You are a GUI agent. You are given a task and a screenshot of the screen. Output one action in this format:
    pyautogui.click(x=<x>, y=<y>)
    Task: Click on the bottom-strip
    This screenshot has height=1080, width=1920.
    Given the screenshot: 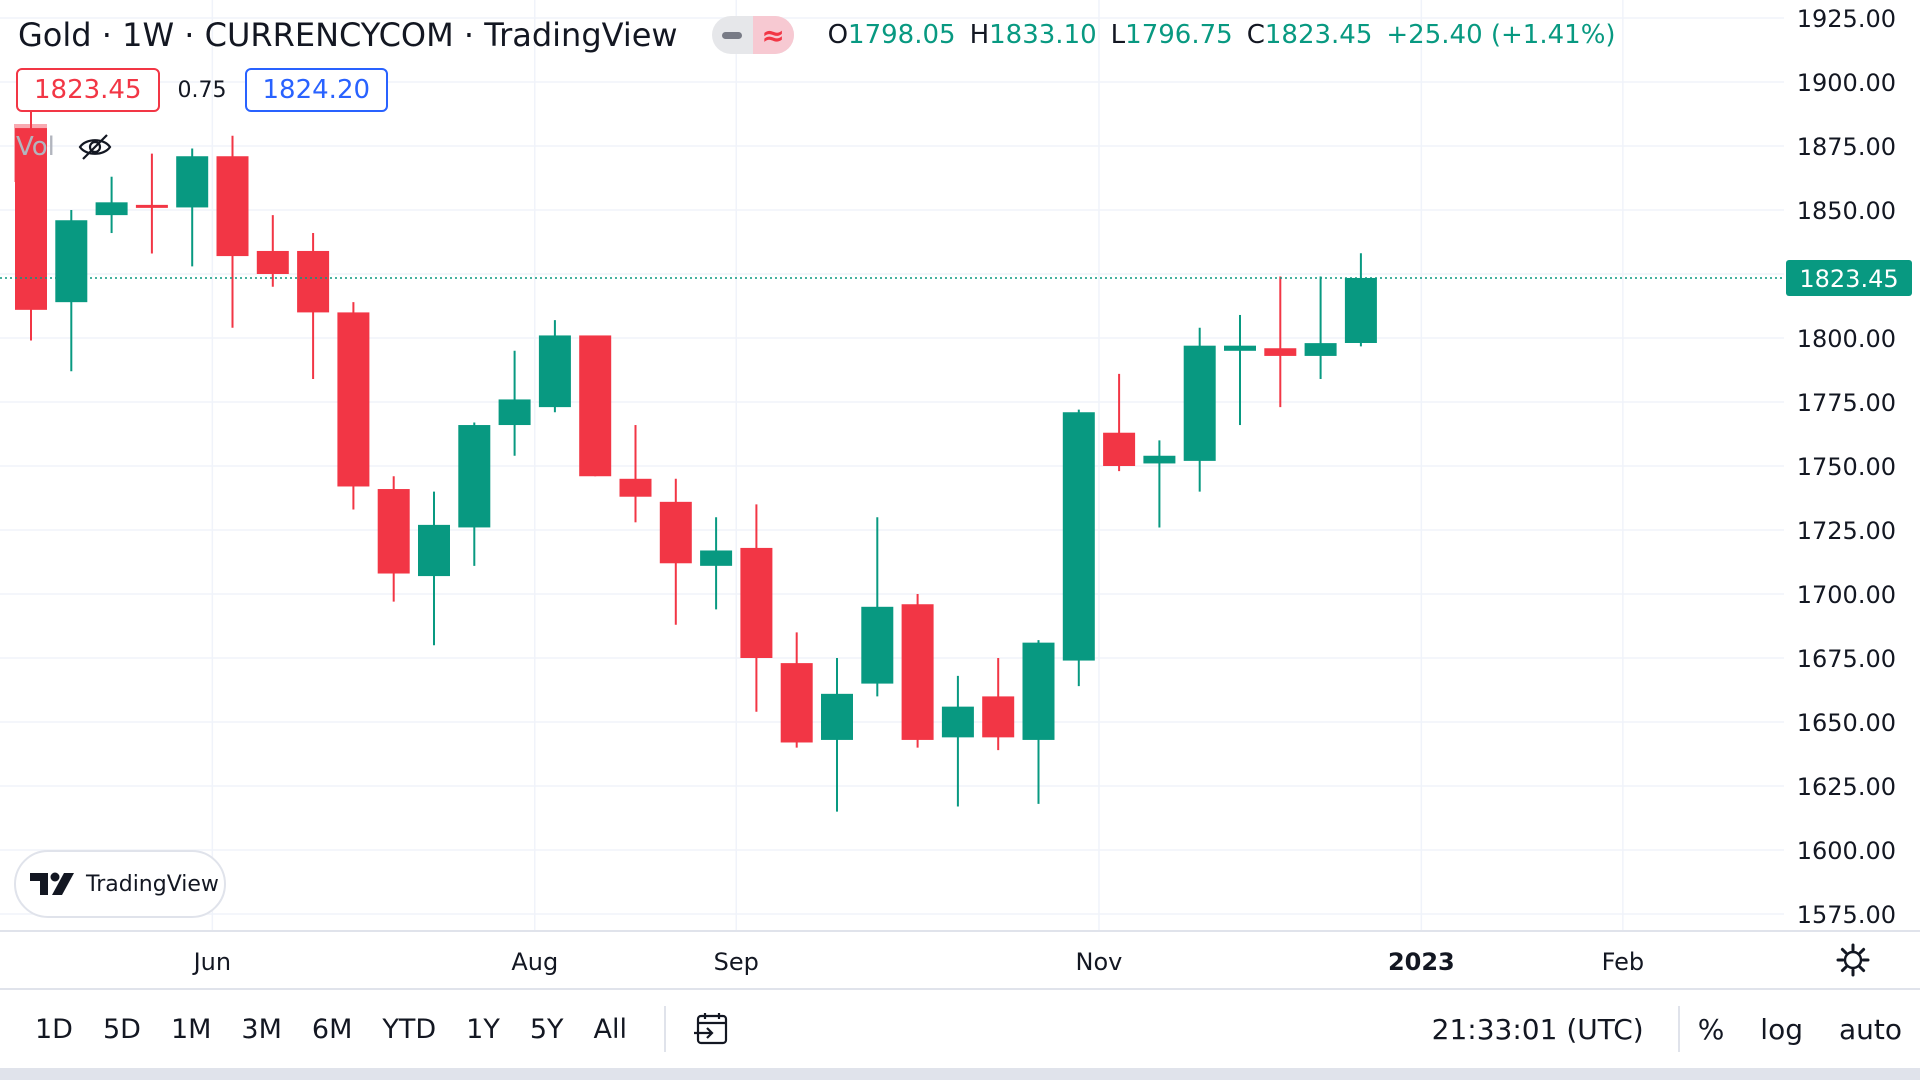 What is the action you would take?
    pyautogui.click(x=960, y=1074)
    